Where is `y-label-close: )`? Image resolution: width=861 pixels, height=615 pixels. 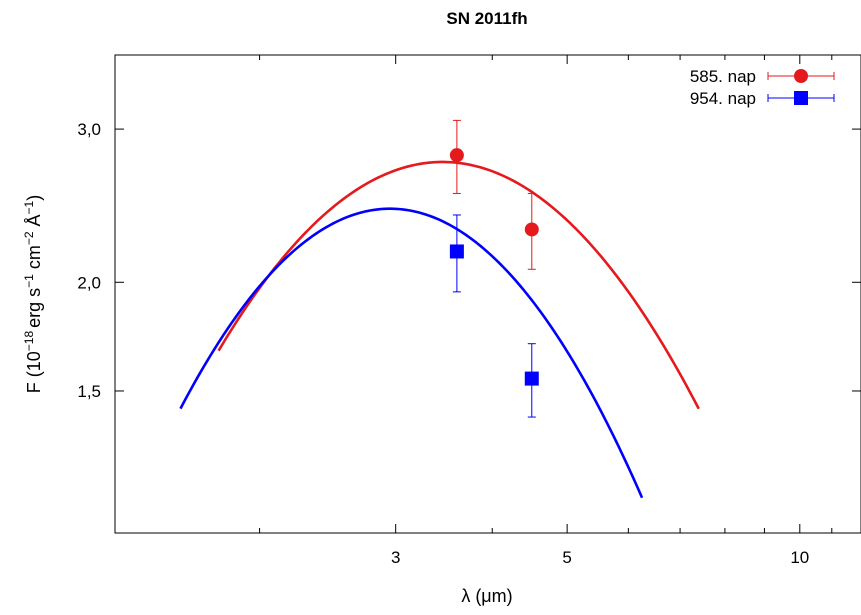
y-label-close: ) is located at coordinates (34, 198).